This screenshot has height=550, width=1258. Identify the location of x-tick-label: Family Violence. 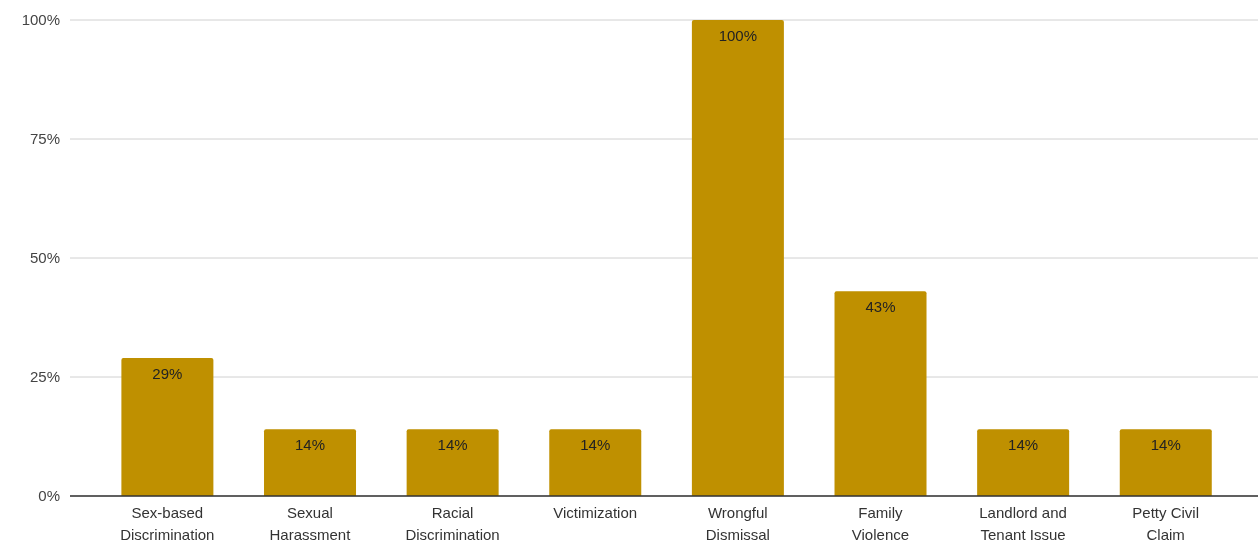
(880, 523).